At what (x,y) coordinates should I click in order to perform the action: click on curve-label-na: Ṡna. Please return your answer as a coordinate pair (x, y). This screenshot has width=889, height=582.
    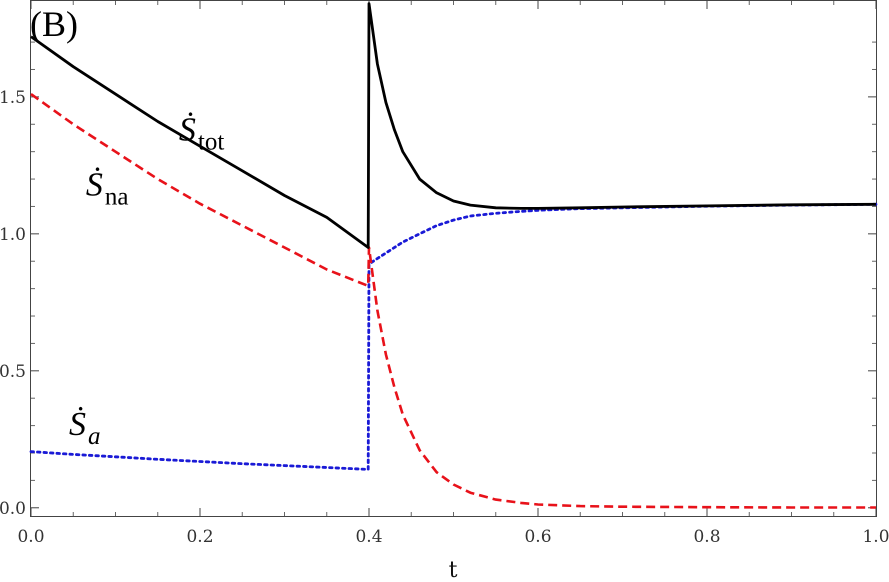
    Looking at the image, I should click on (107, 188).